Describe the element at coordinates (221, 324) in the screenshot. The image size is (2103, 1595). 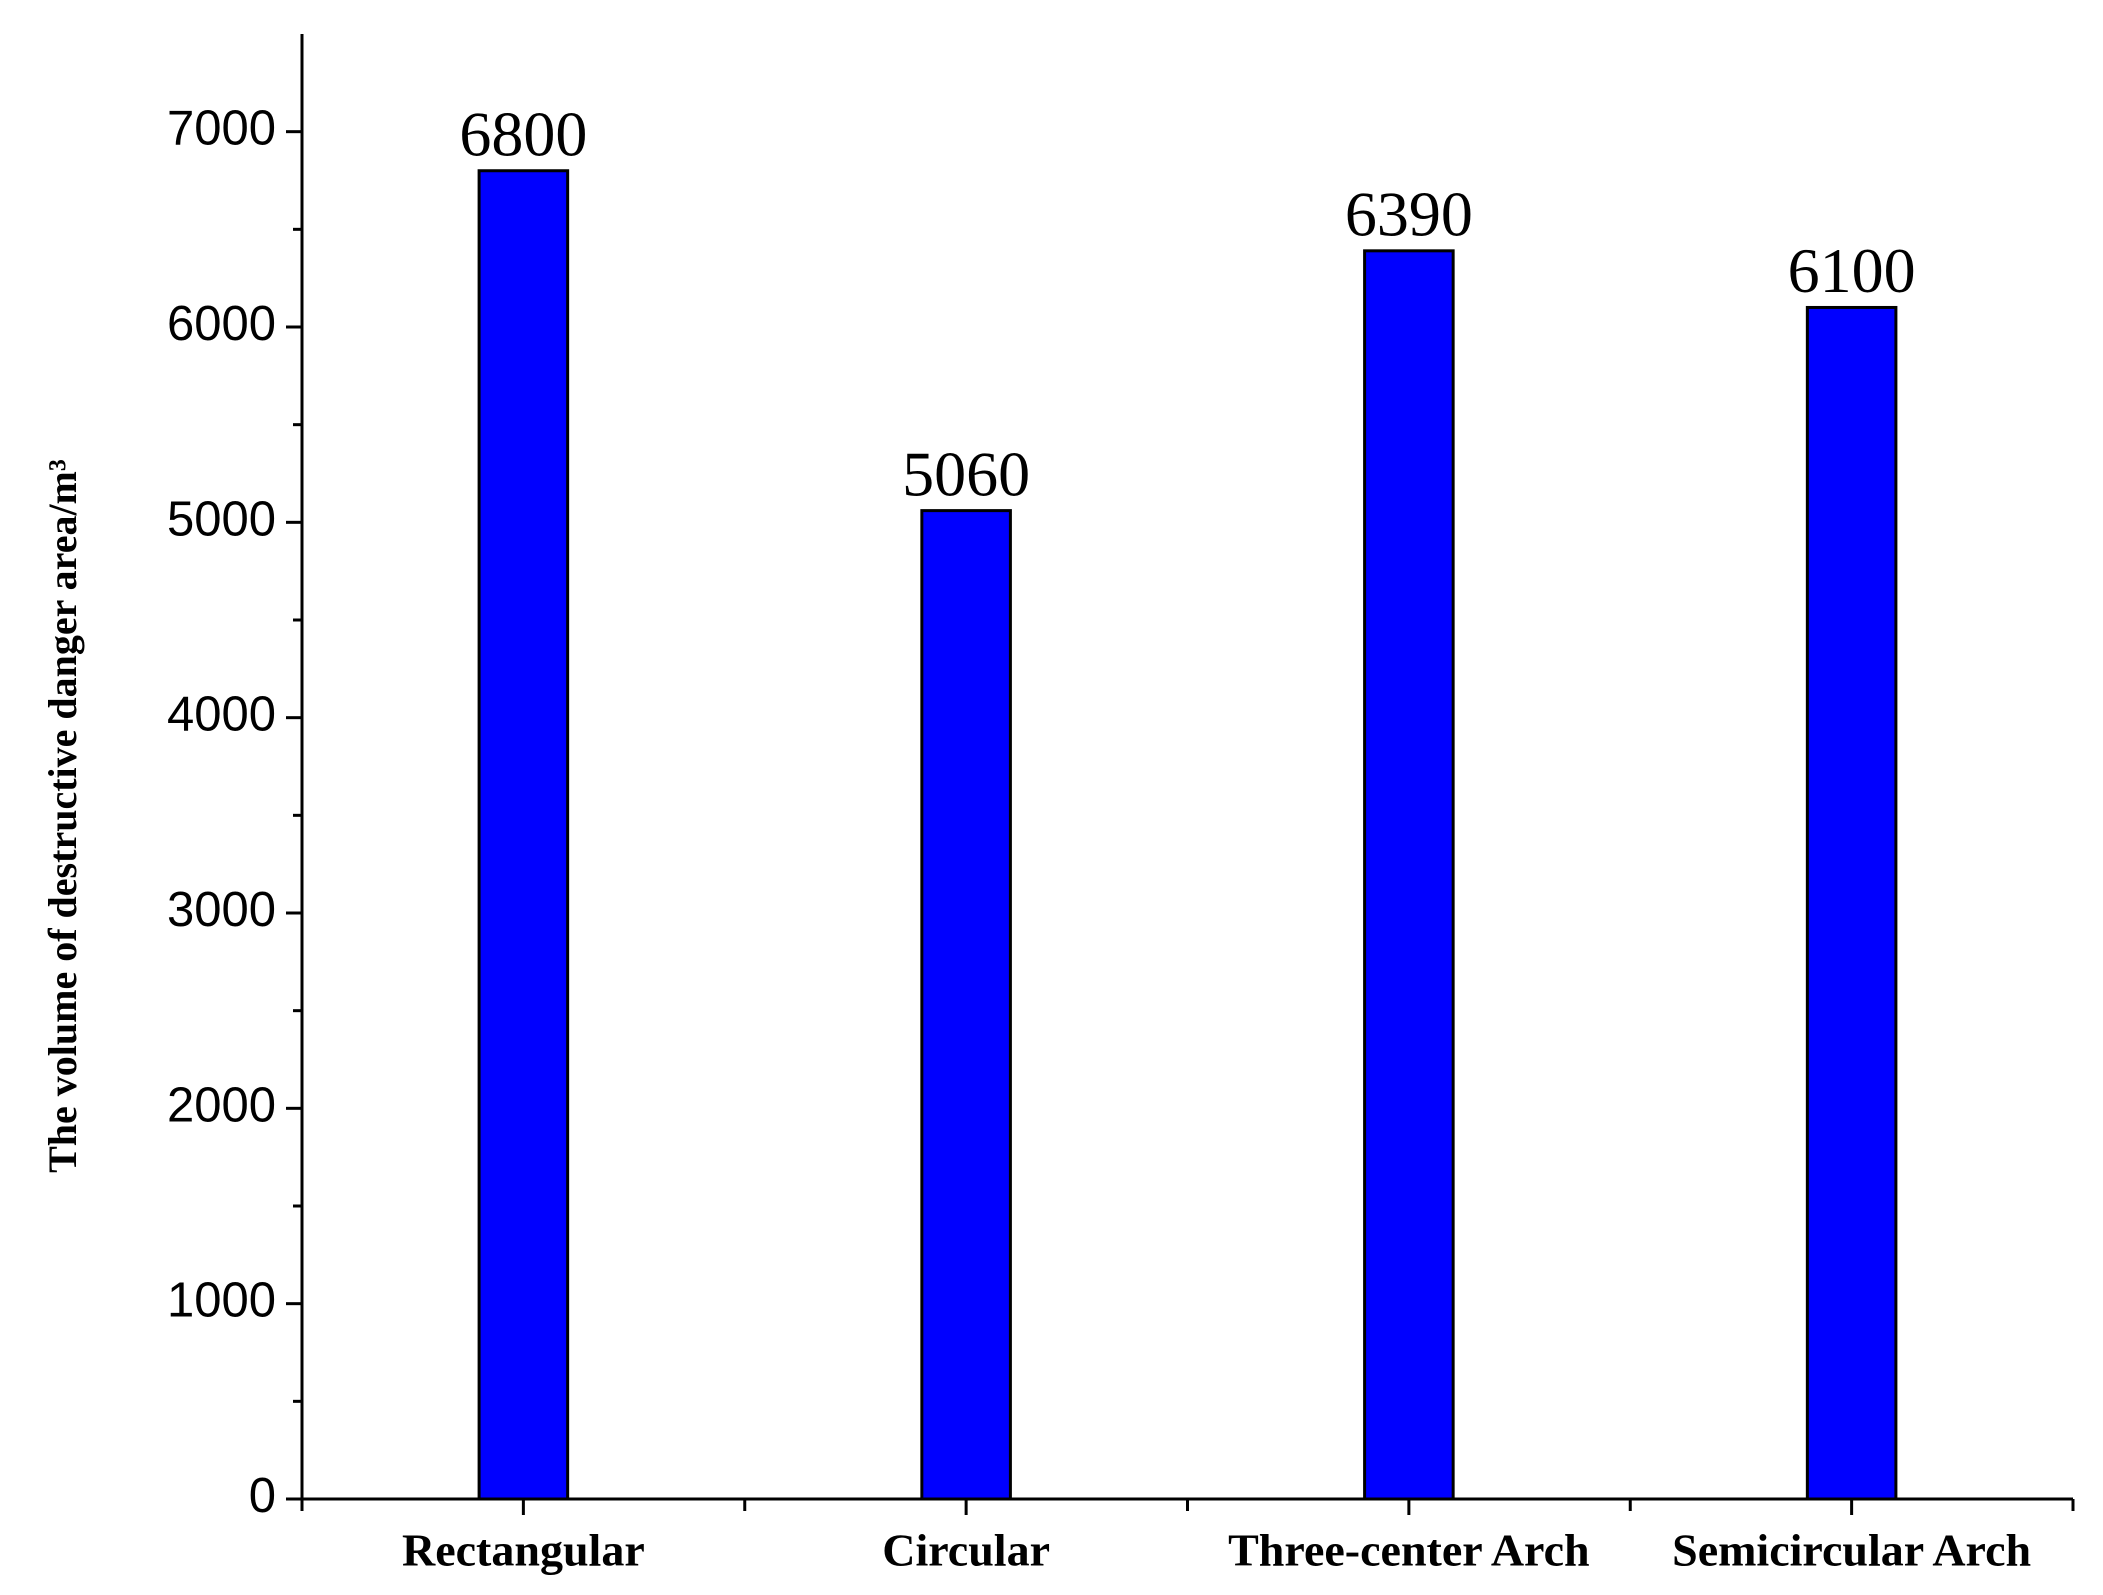
I see `y-tick-label: 6000` at that location.